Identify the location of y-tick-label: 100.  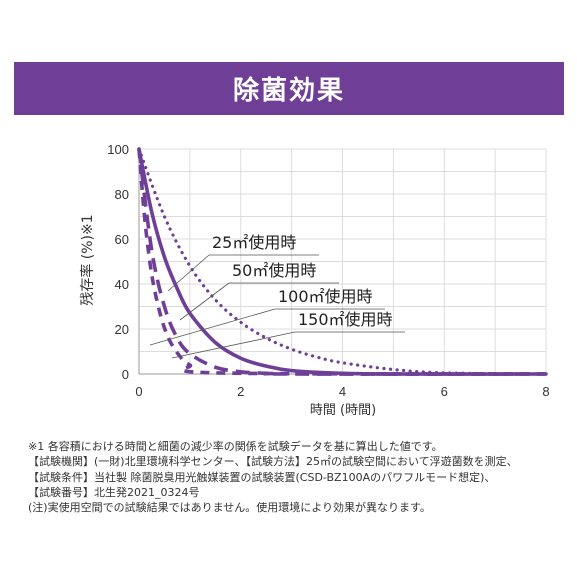
(118, 149).